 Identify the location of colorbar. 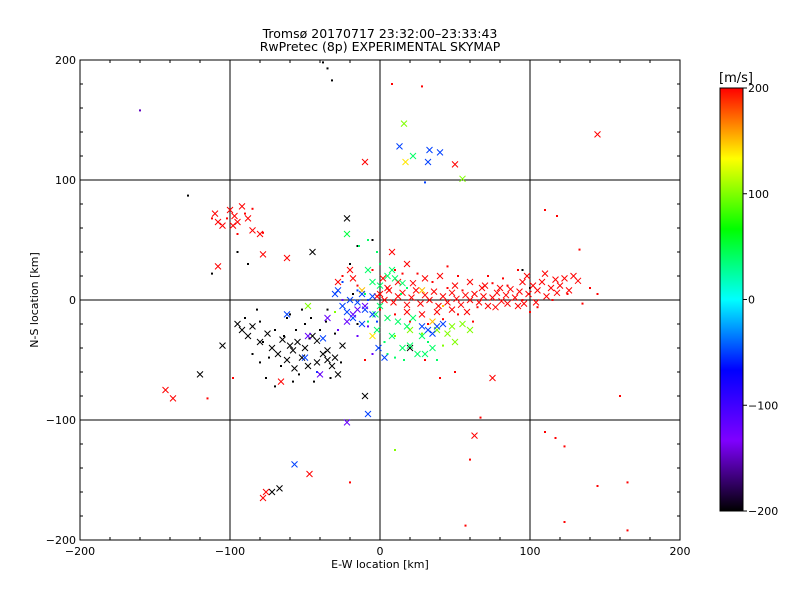
(731, 299).